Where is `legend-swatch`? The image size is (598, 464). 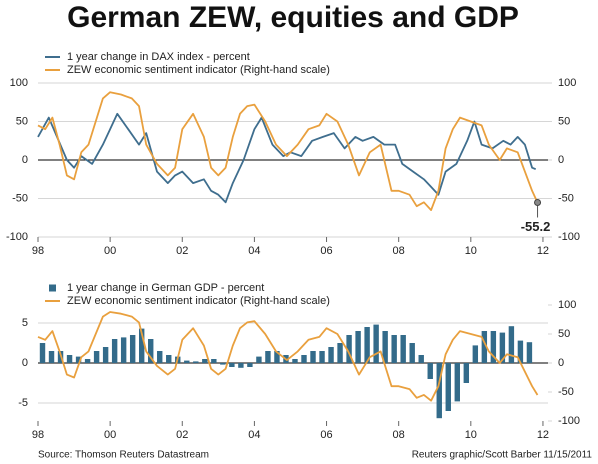 legend-swatch is located at coordinates (52, 288).